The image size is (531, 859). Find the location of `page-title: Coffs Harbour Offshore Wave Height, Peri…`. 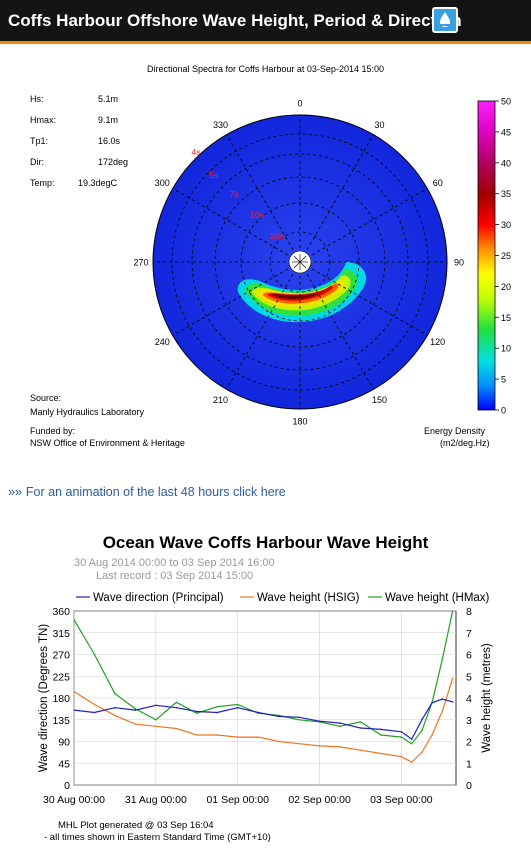

page-title: Coffs Harbour Offshore Wave Height, Peri… is located at coordinates (235, 20).